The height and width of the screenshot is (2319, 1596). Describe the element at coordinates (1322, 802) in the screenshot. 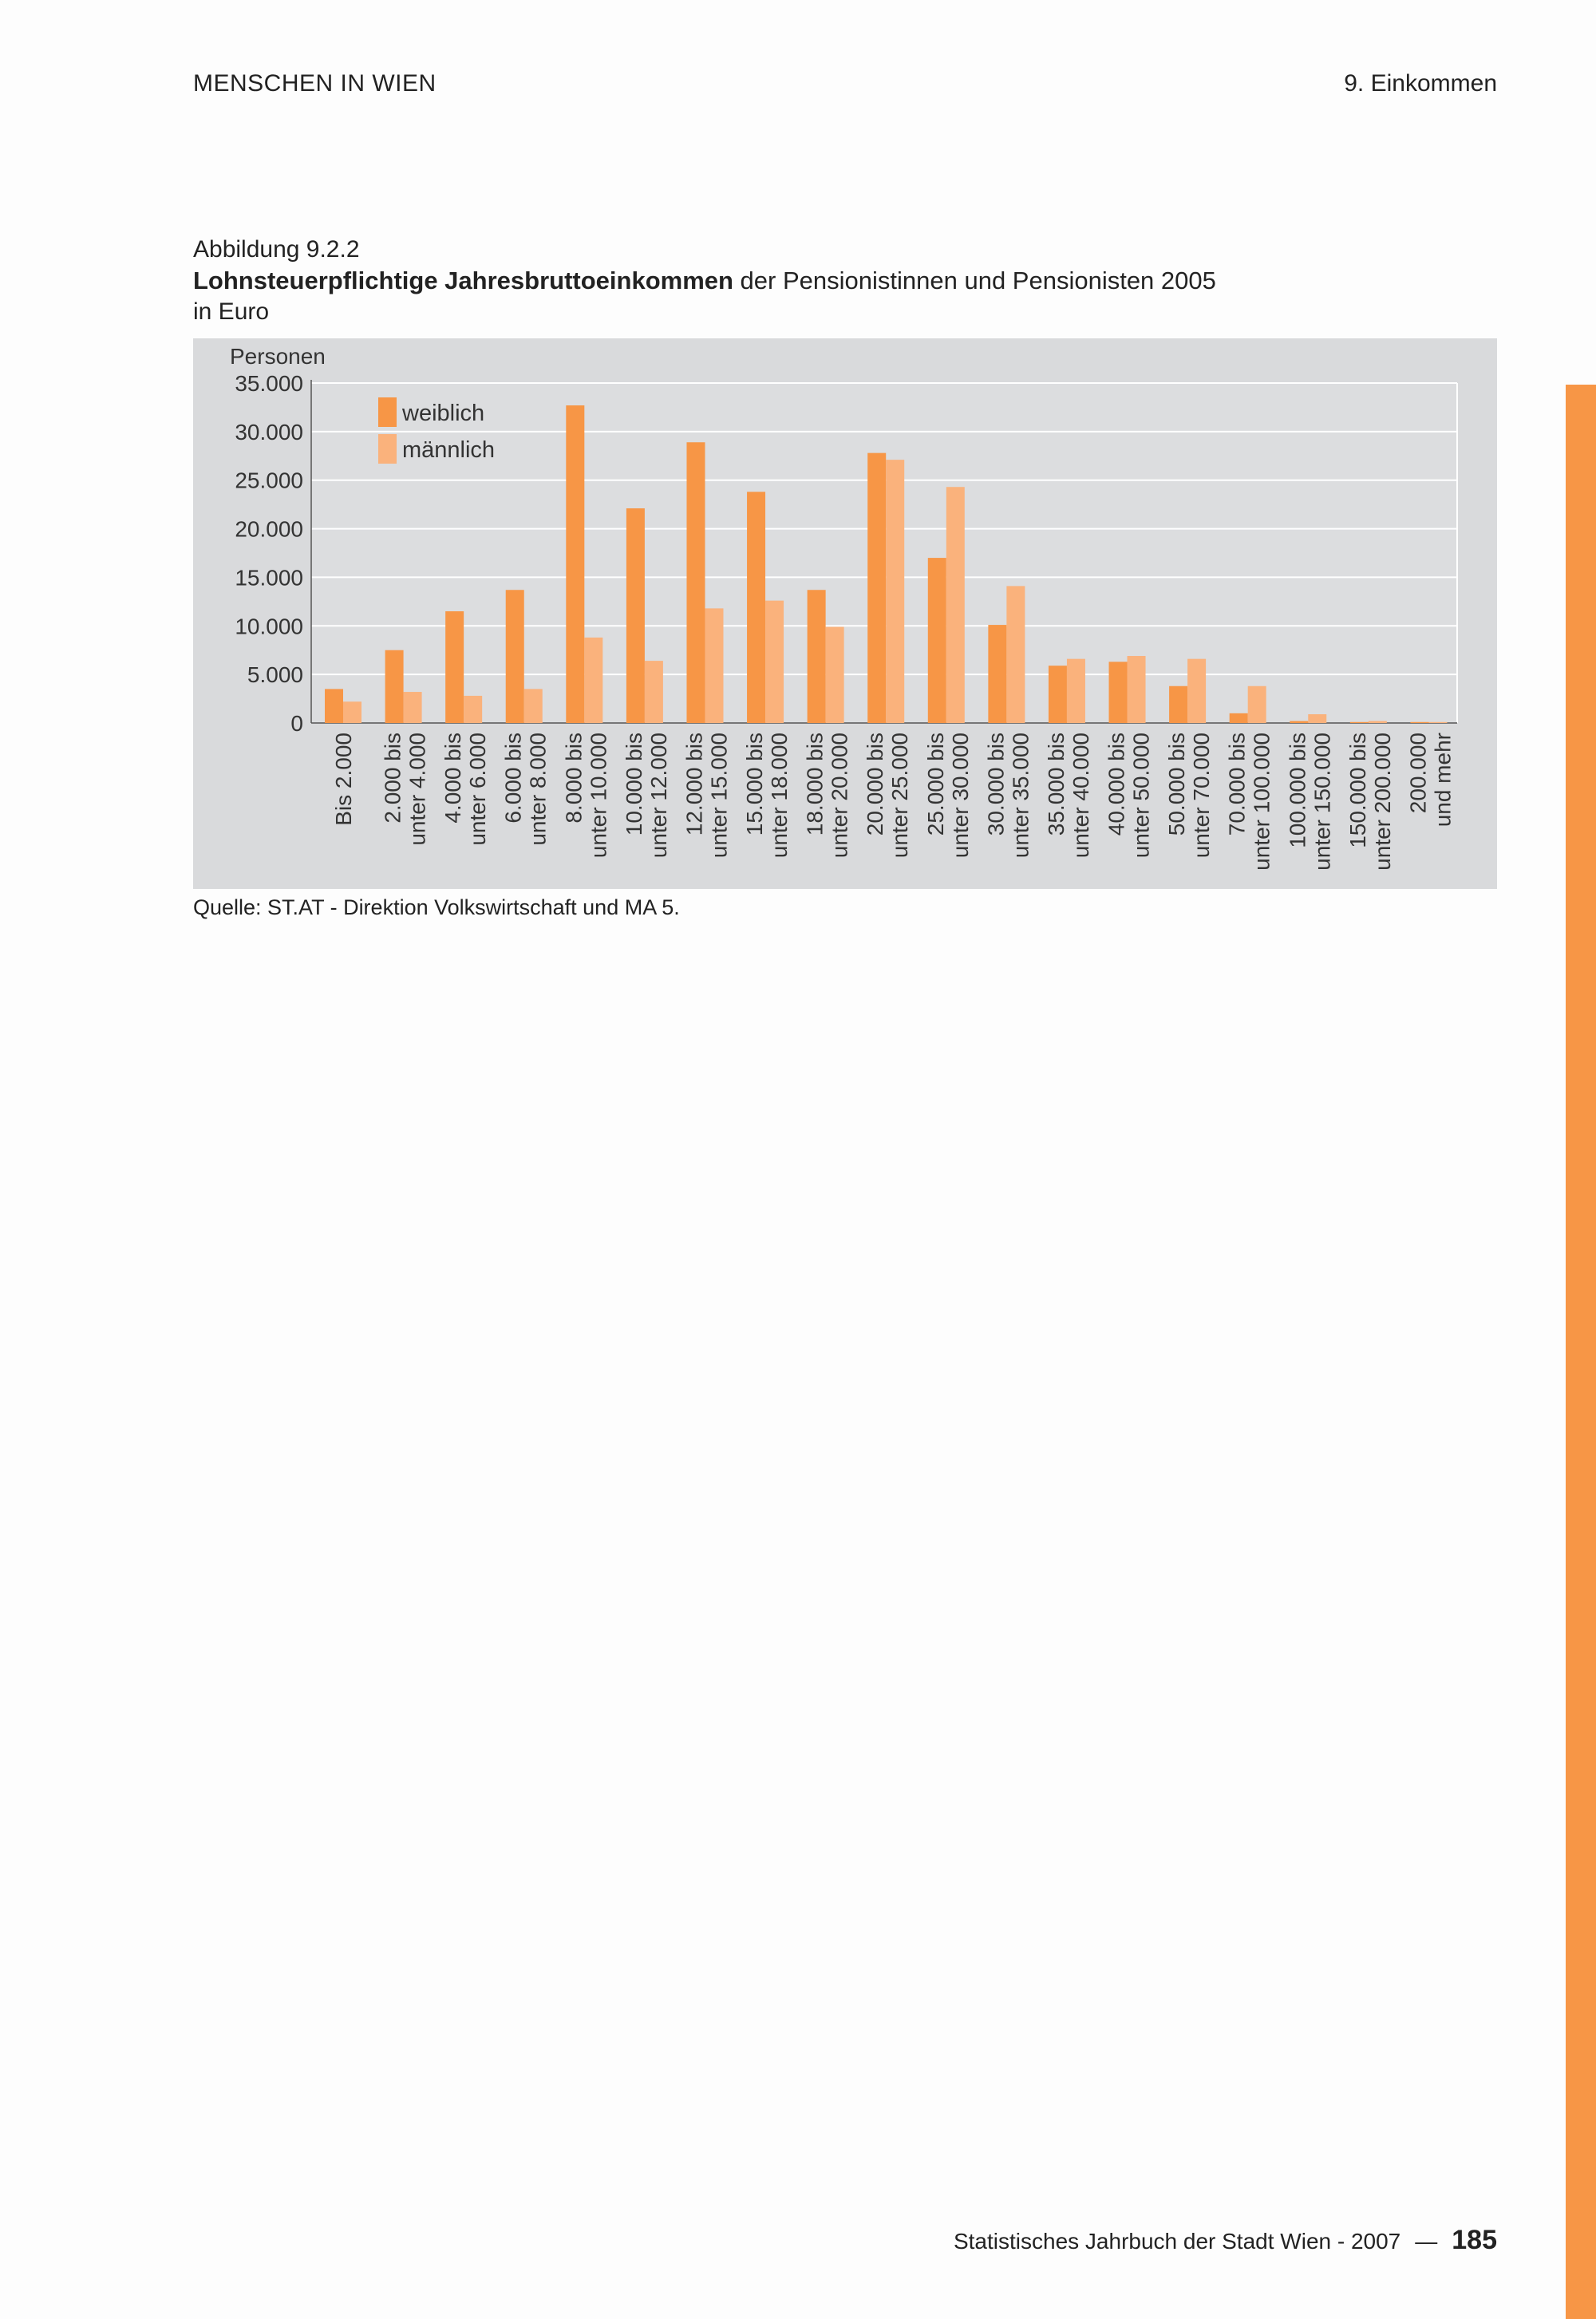

I see `x-tick-label: unter 150.000` at that location.